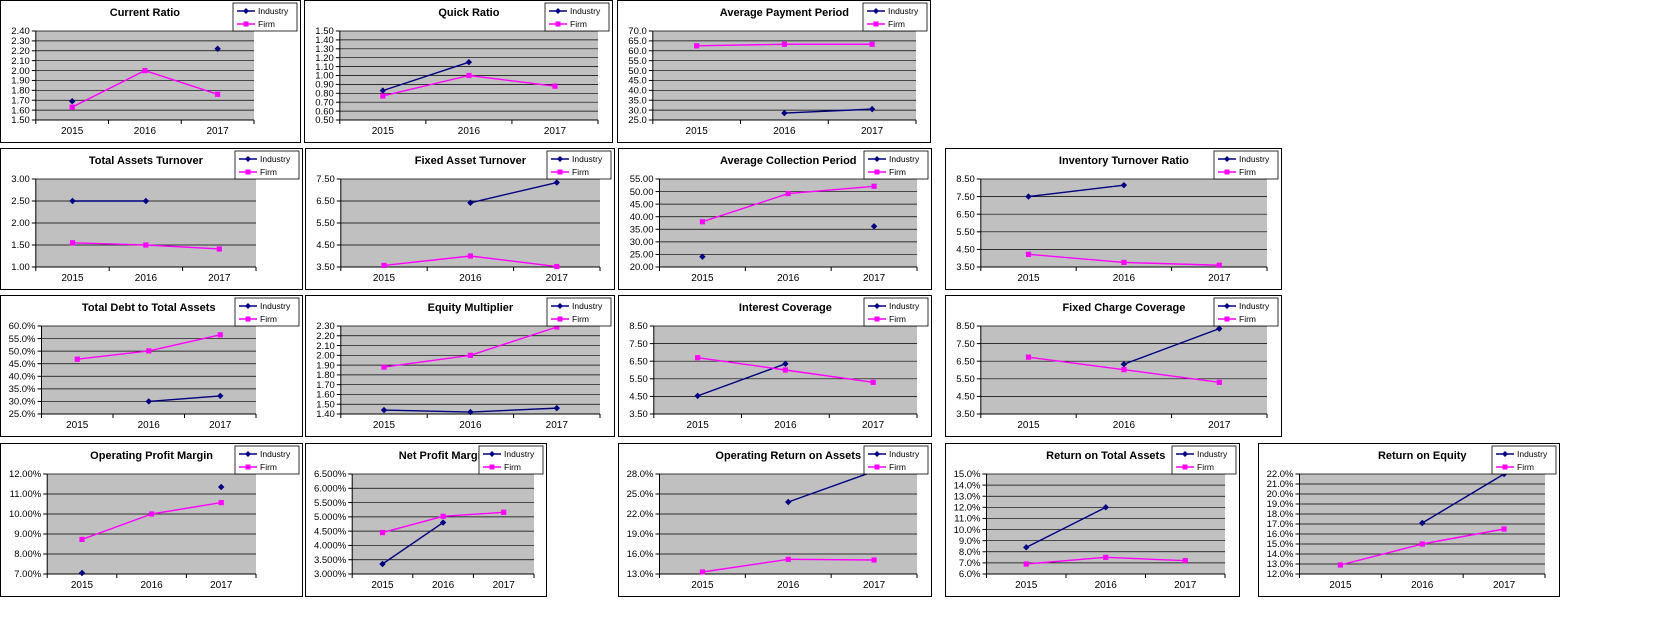  What do you see at coordinates (1280, 534) in the screenshot?
I see `y-axis-tick-label: 16.0%` at bounding box center [1280, 534].